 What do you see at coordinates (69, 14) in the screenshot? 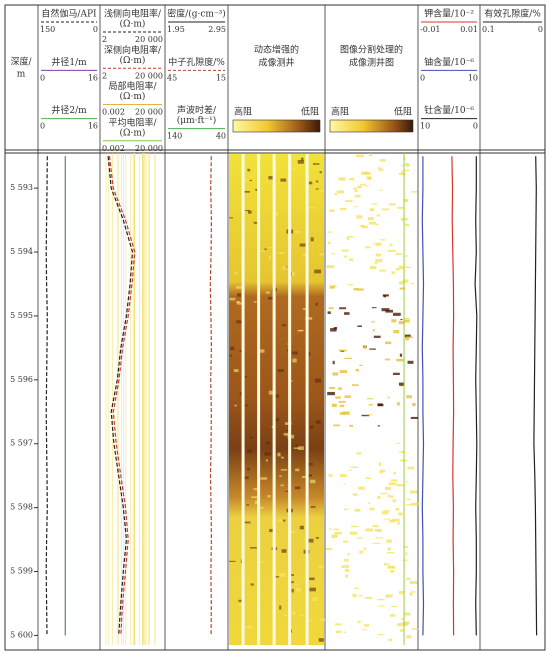
I see `curve-label: 自然伽马/API` at bounding box center [69, 14].